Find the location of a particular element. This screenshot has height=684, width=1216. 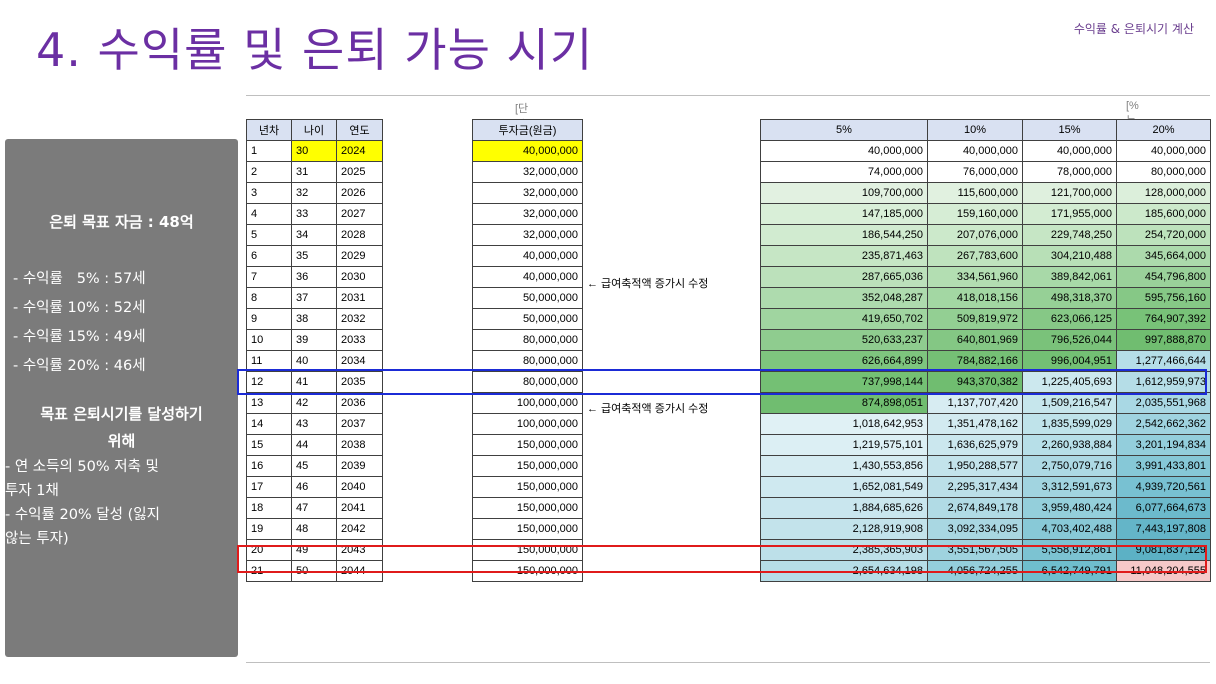

return-cell: 1,018,642,953 is located at coordinates (844, 424).